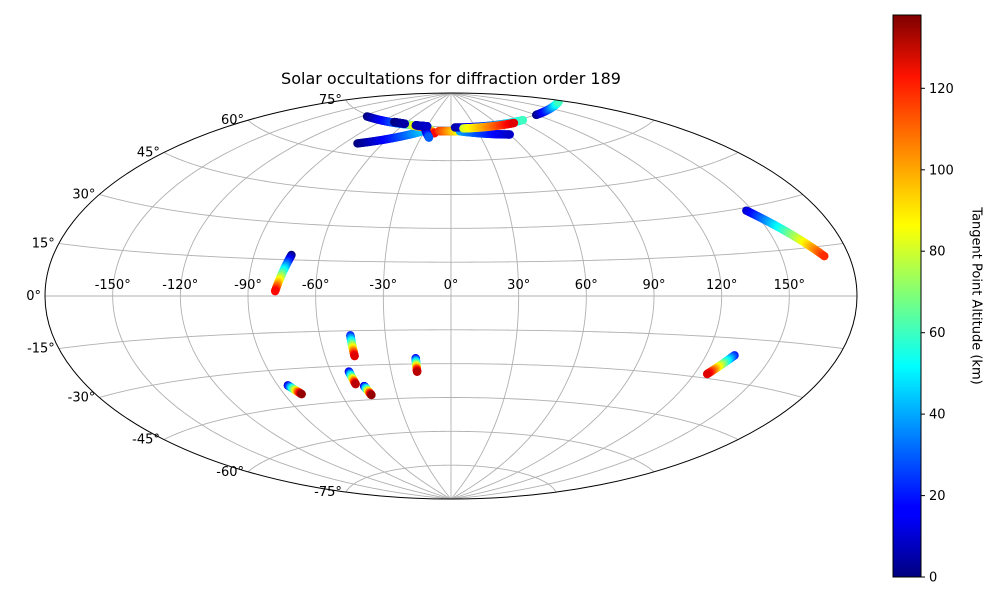 This screenshot has width=1000, height=600. I want to click on latitude-tick-label: 75°, so click(330, 100).